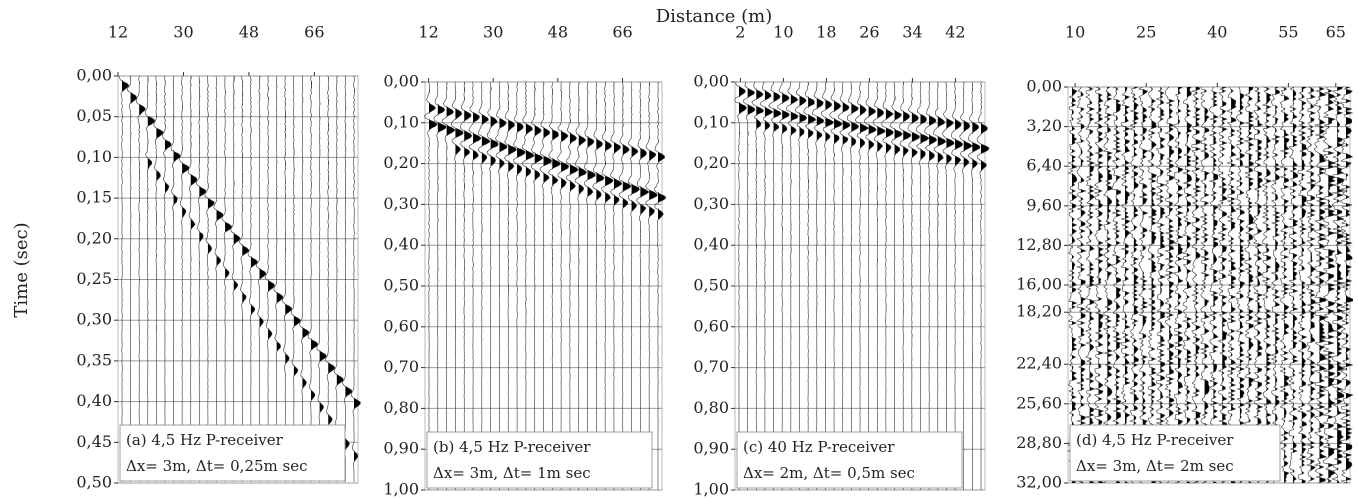  What do you see at coordinates (94, 319) in the screenshot?
I see `y-tick-label: 0,30` at bounding box center [94, 319].